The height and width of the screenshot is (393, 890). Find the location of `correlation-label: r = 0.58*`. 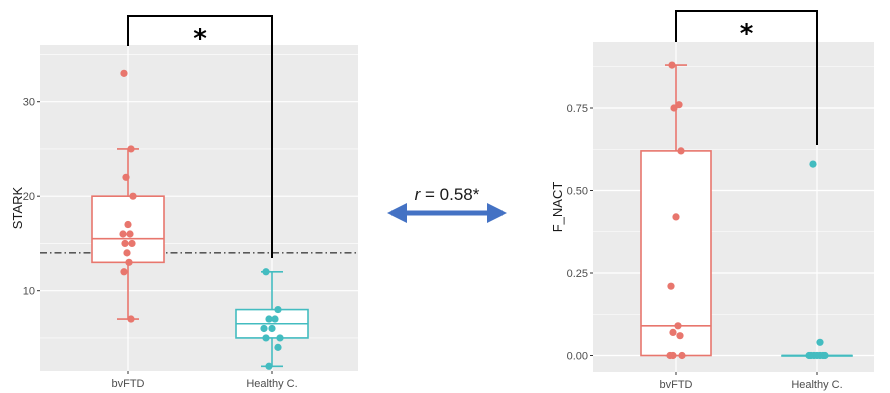

correlation-label: r = 0.58* is located at coordinates (447, 194).